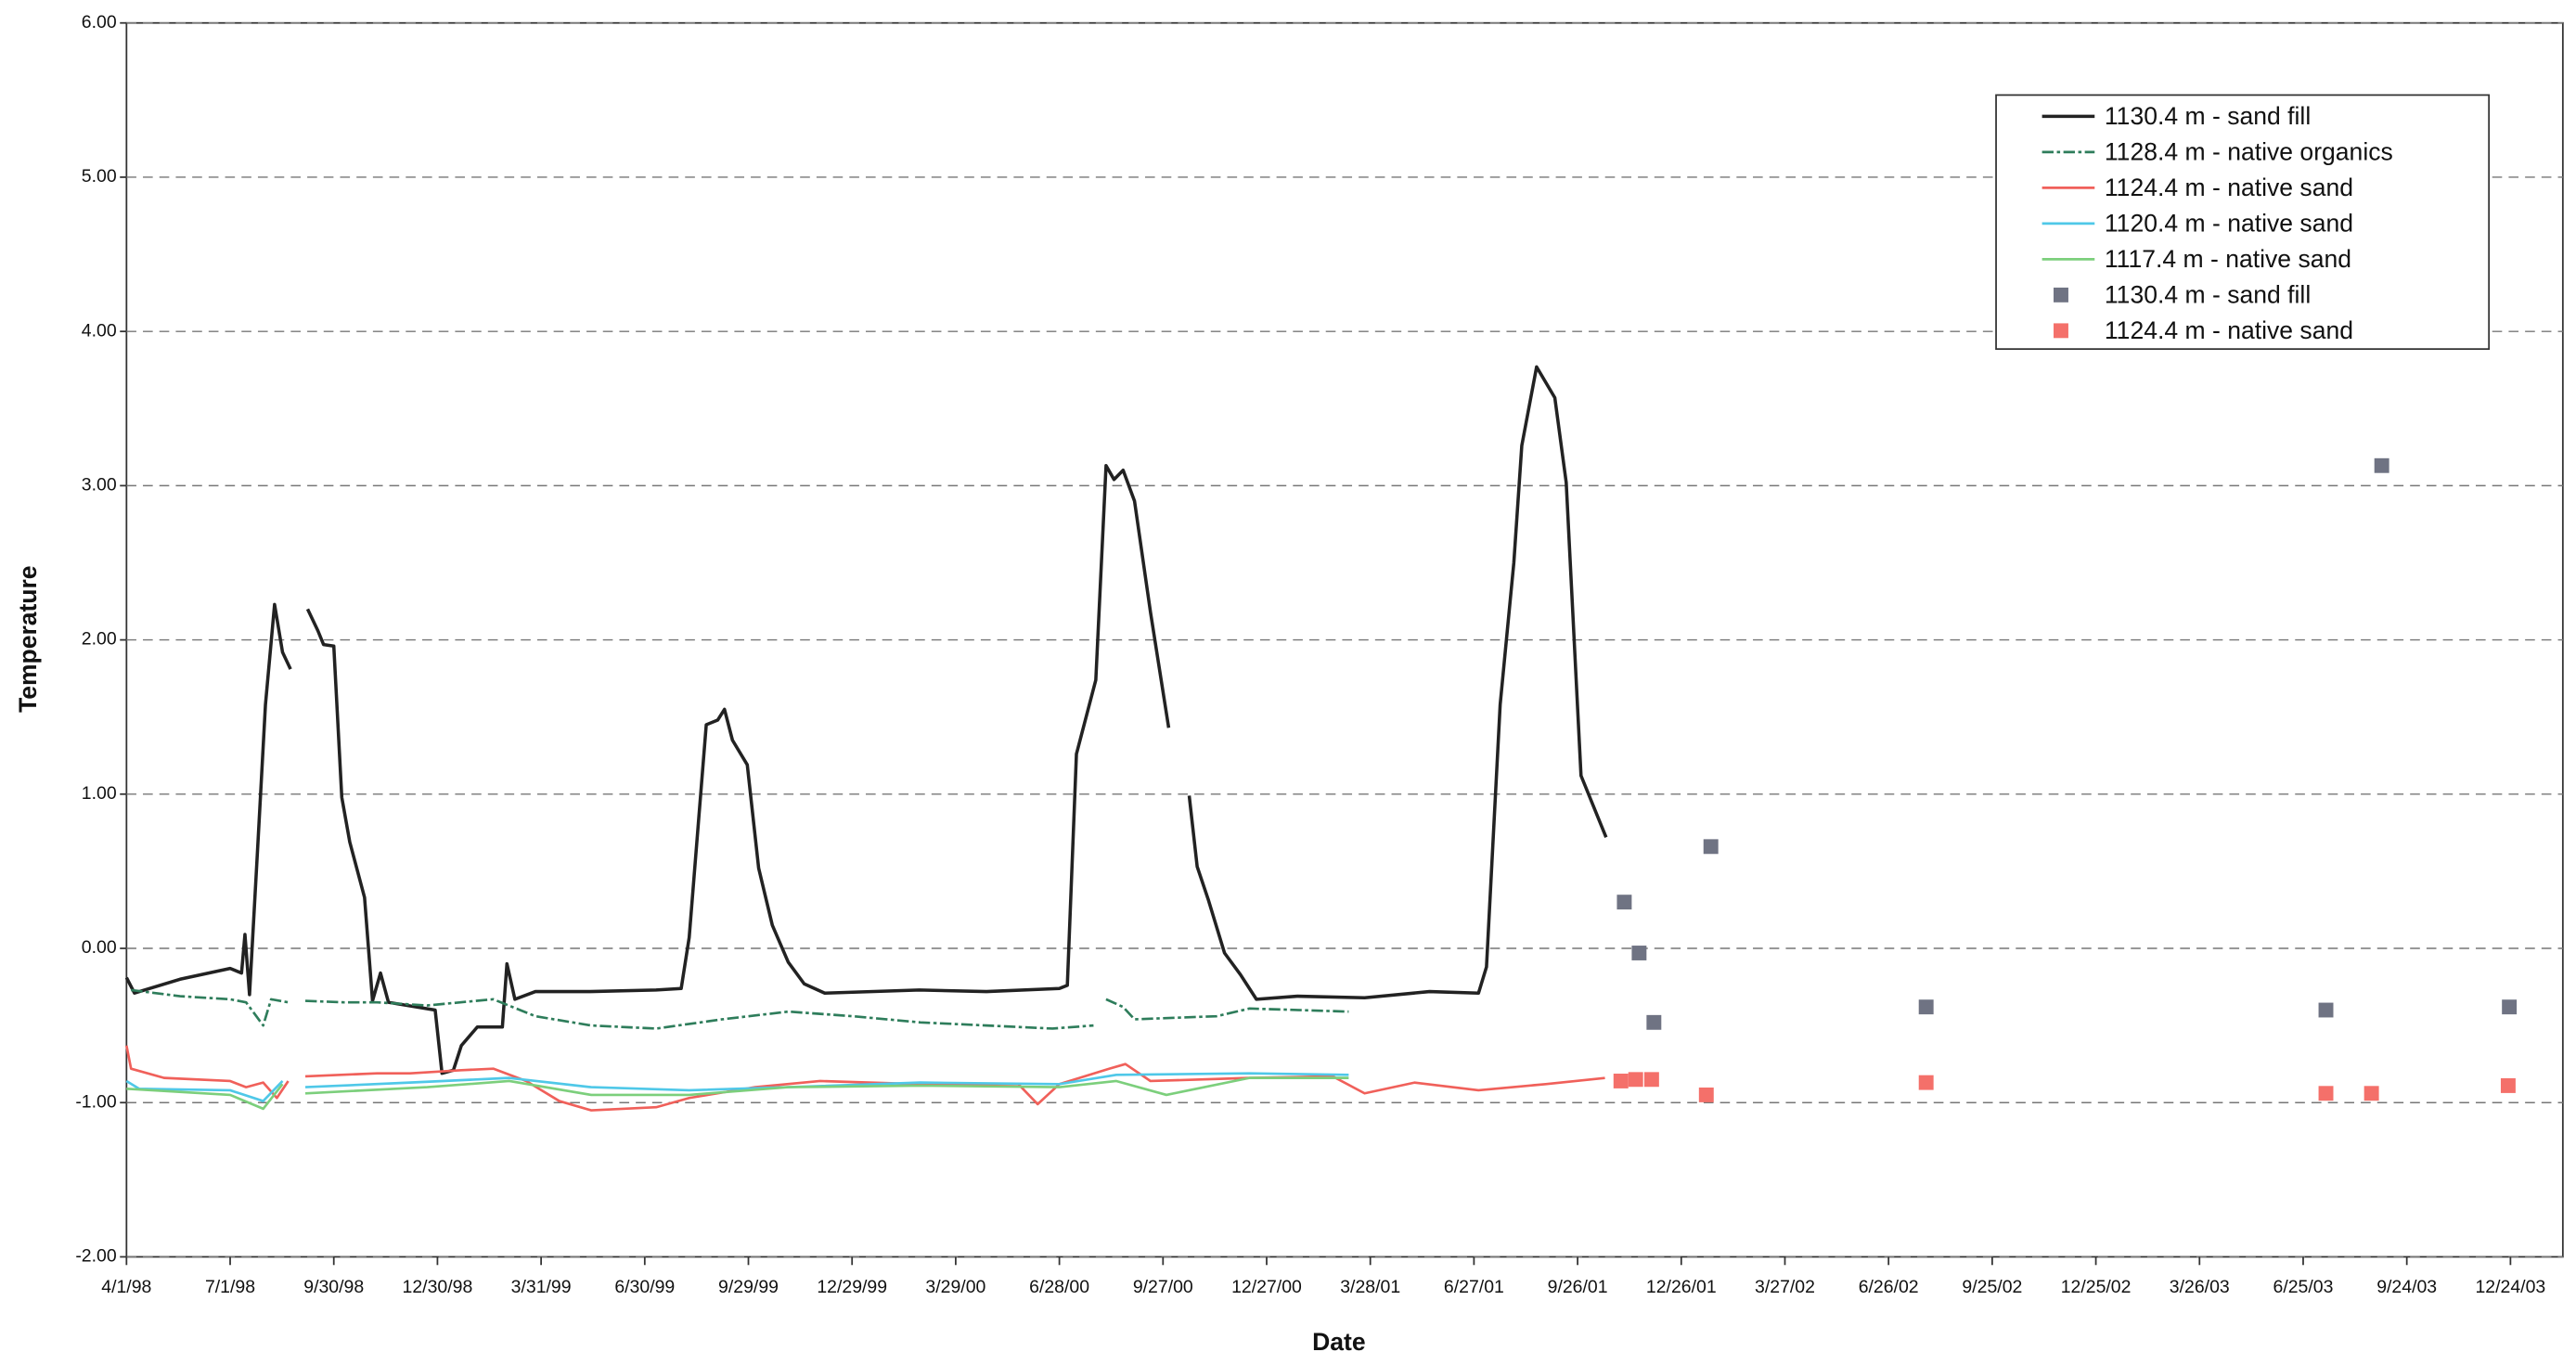  Describe the element at coordinates (2229, 224) in the screenshot. I see `legend-label: 1120.4 m - native sand` at that location.